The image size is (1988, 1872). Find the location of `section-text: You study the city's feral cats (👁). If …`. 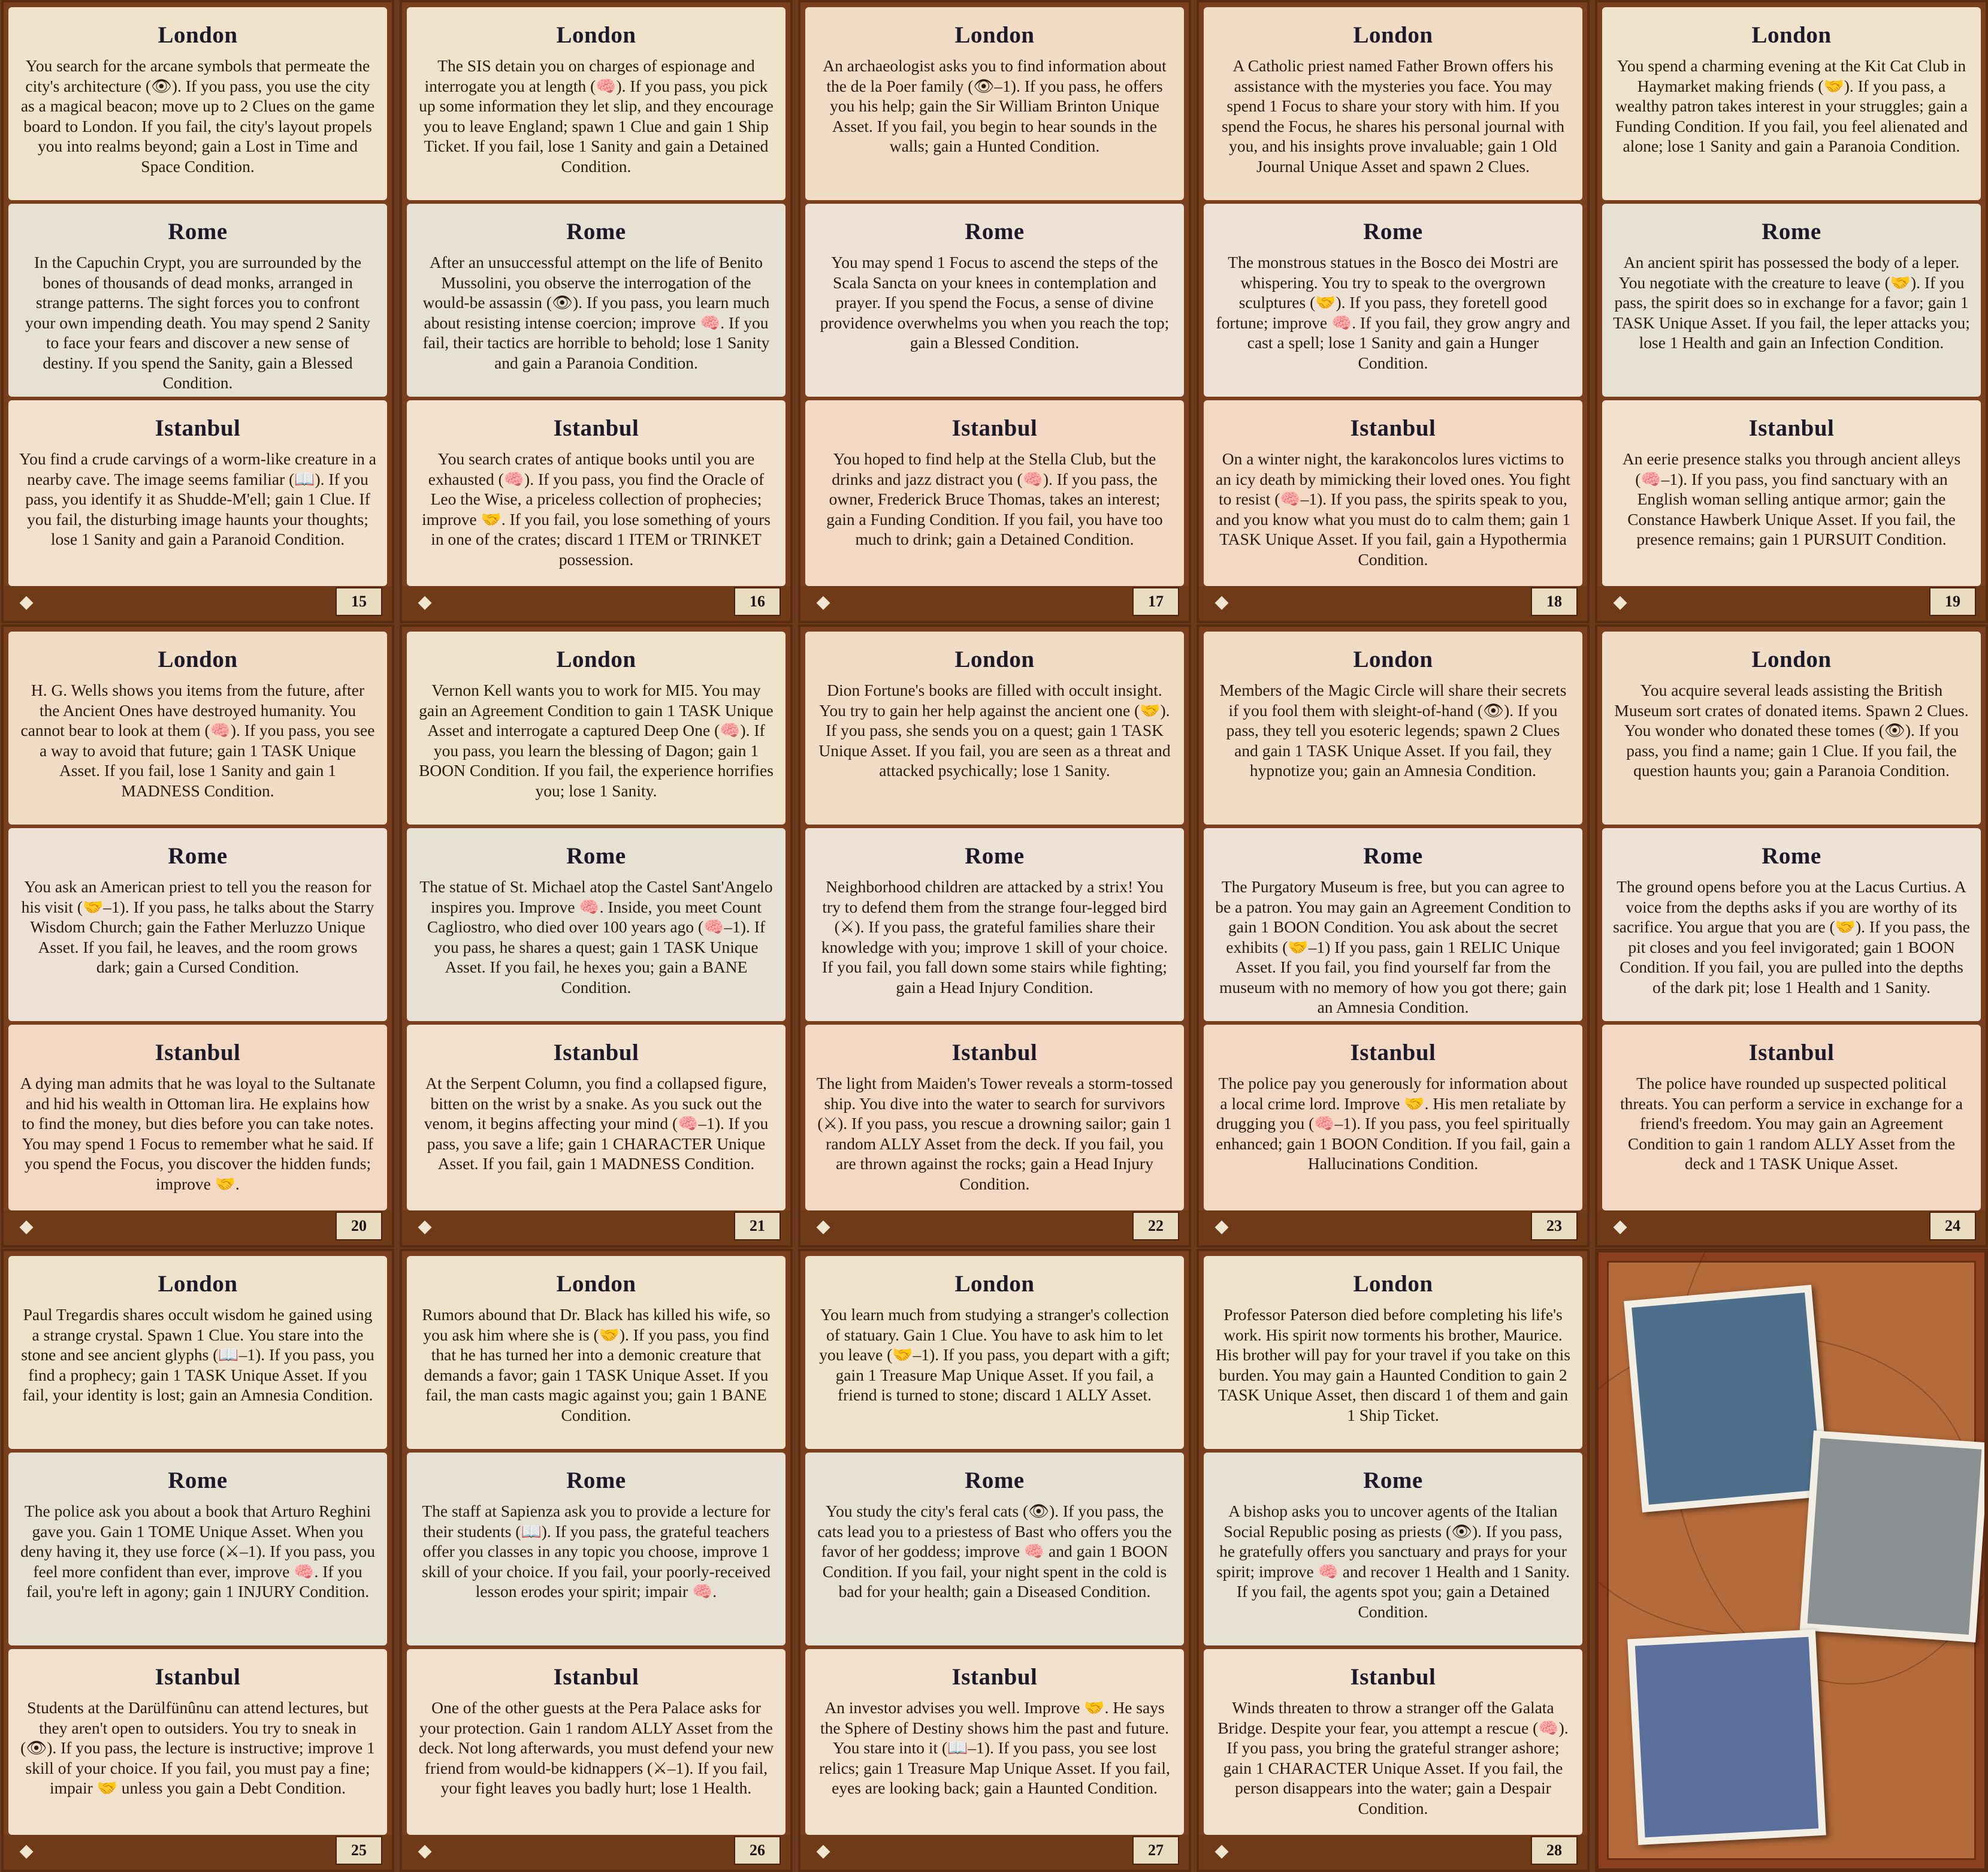

section-text: You study the city's feral cats (👁). If … is located at coordinates (994, 1552).